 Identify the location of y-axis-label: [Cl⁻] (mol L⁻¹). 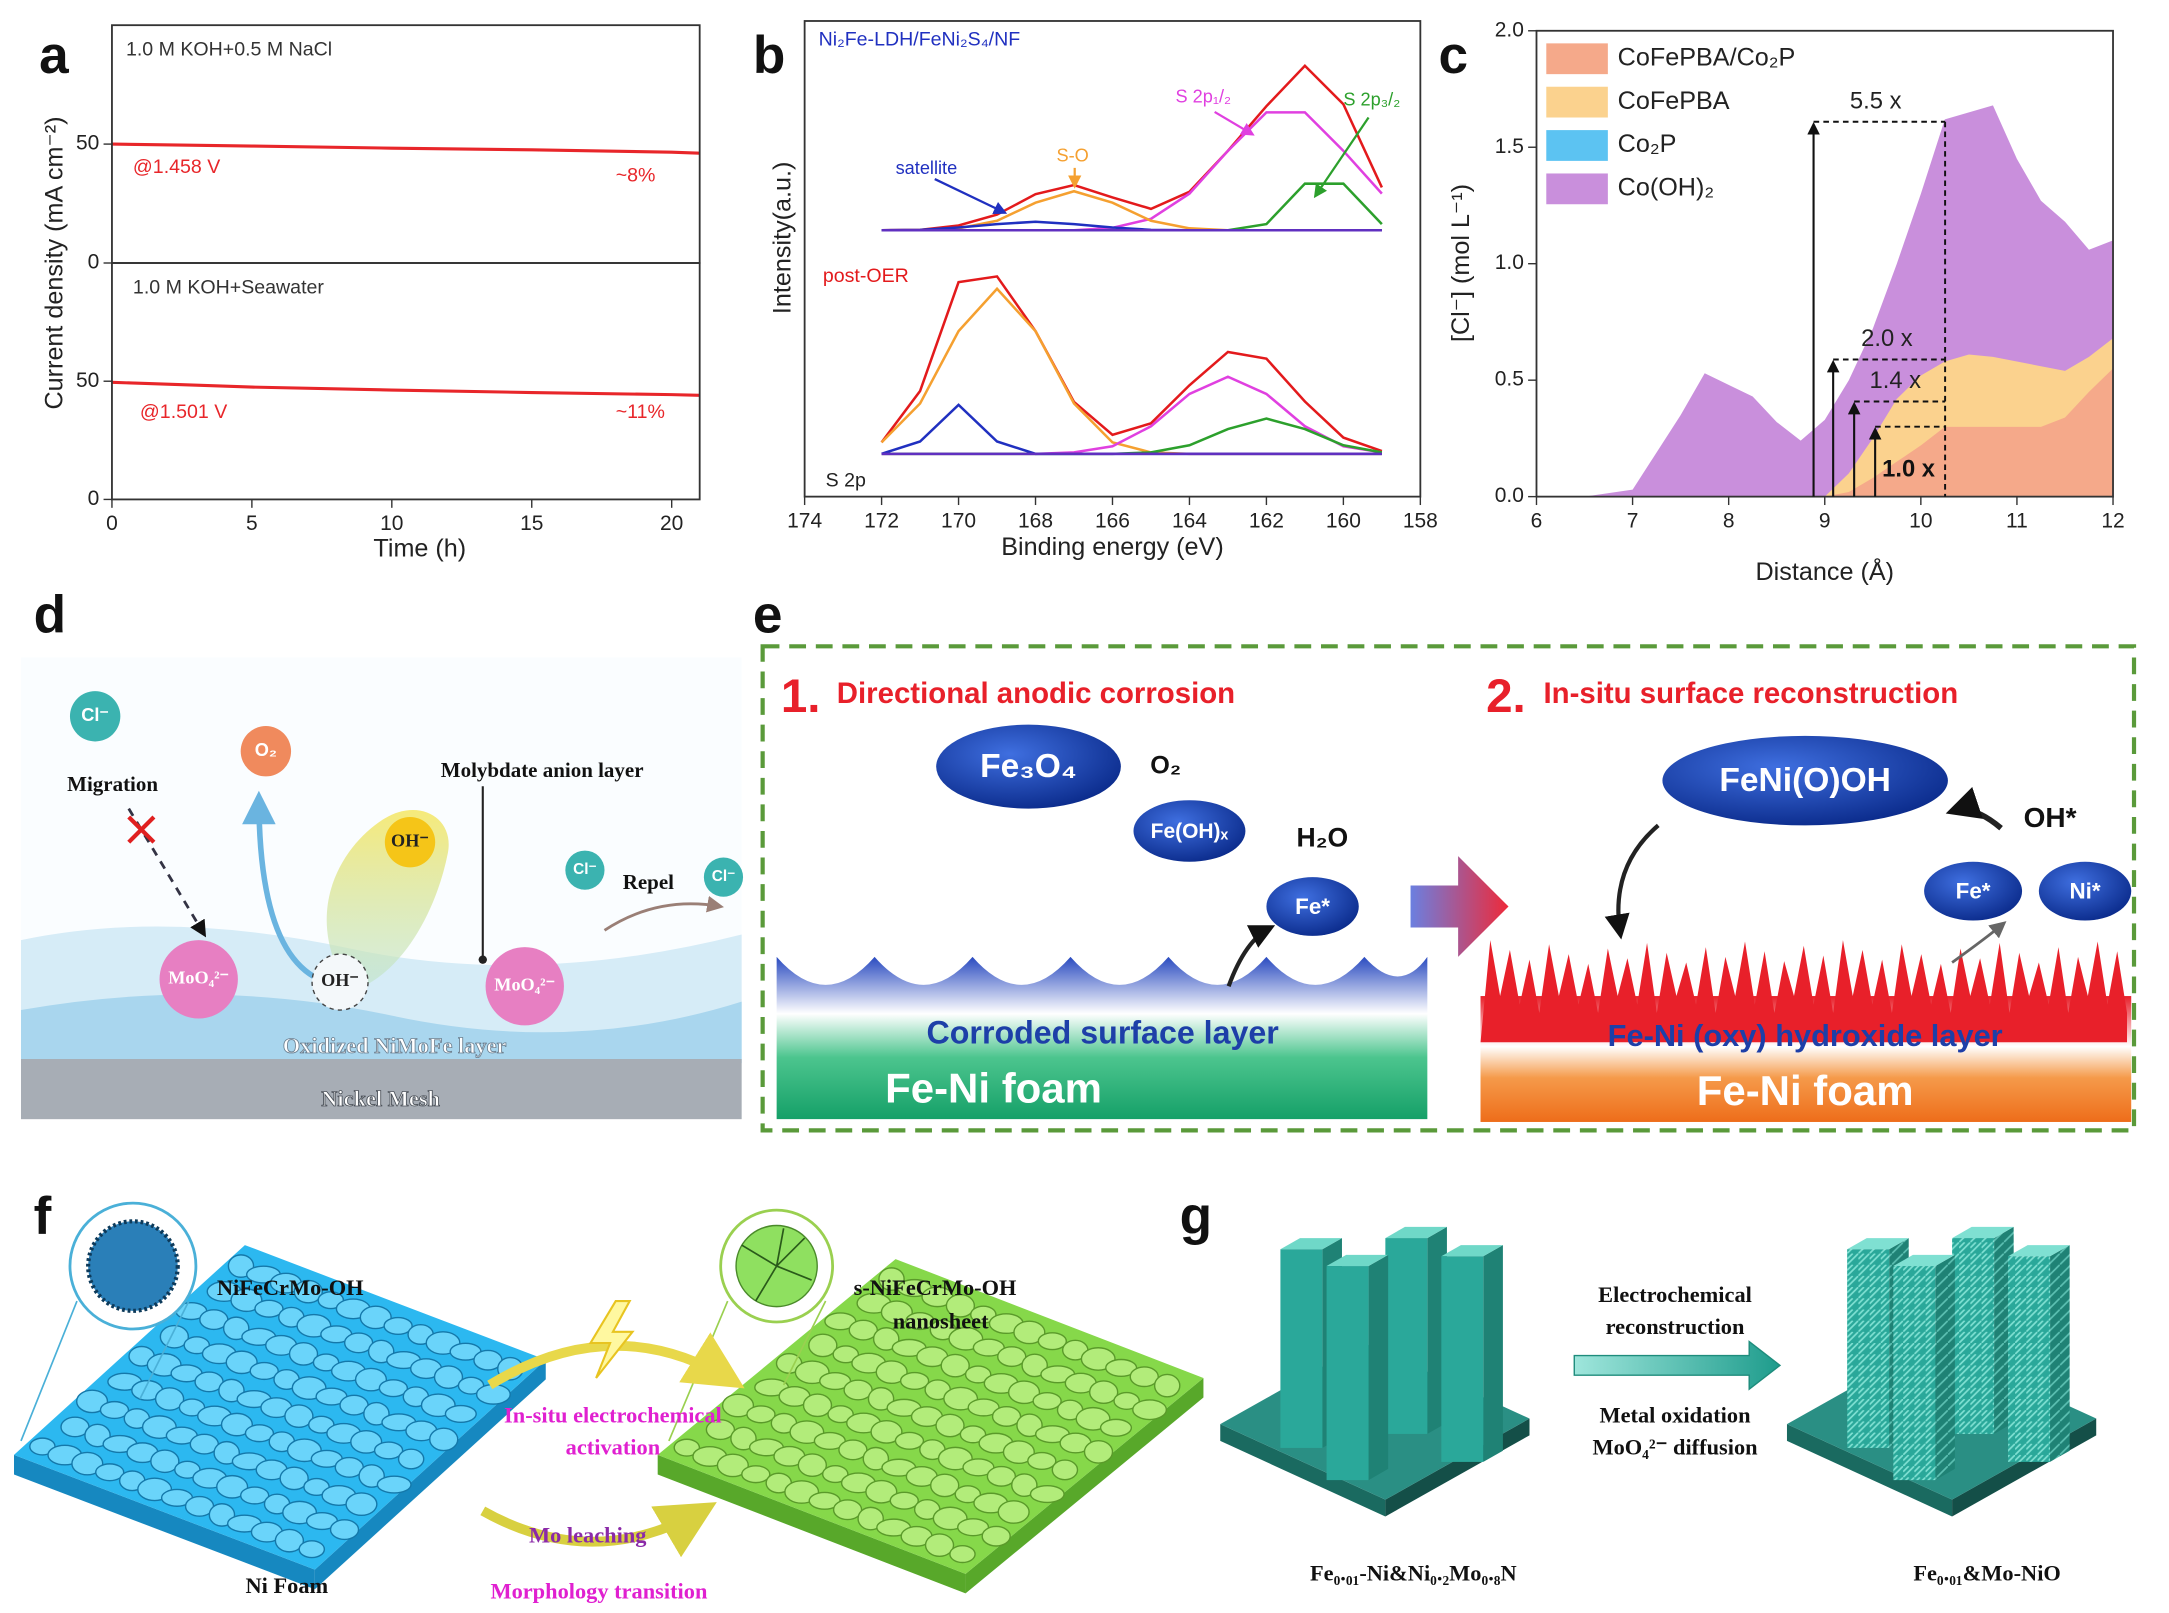
(1461, 263).